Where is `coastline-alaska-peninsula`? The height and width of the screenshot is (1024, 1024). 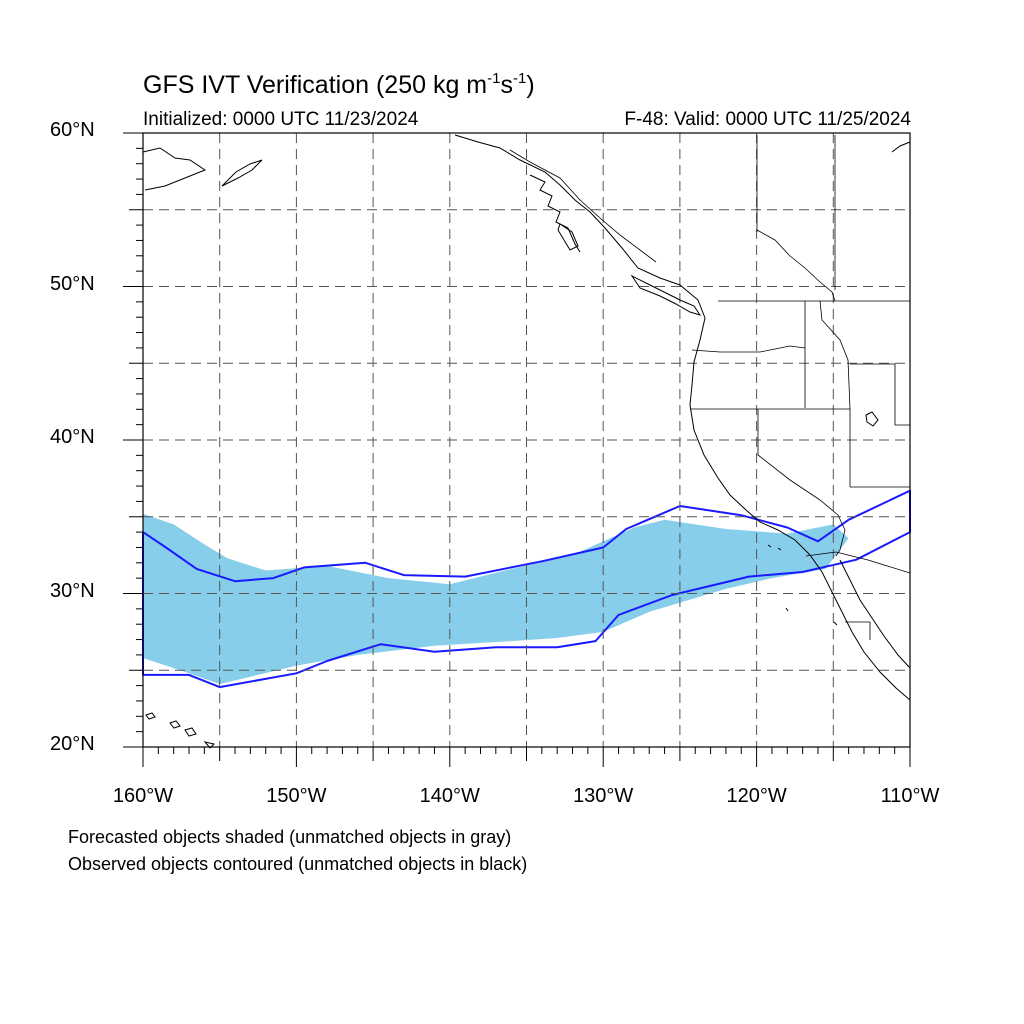
coastline-alaska-peninsula is located at coordinates (174, 169).